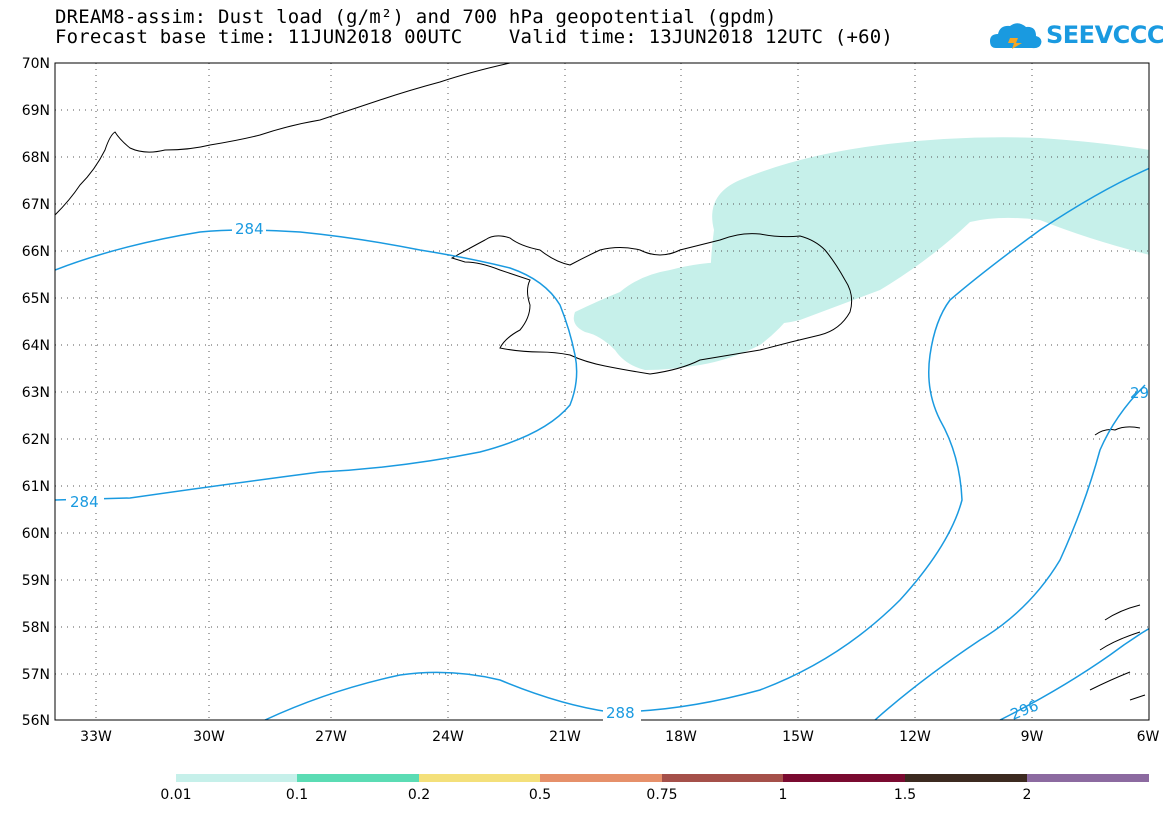 Image resolution: width=1175 pixels, height=815 pixels. What do you see at coordinates (783, 795) in the screenshot?
I see `colorbar-label: 1` at bounding box center [783, 795].